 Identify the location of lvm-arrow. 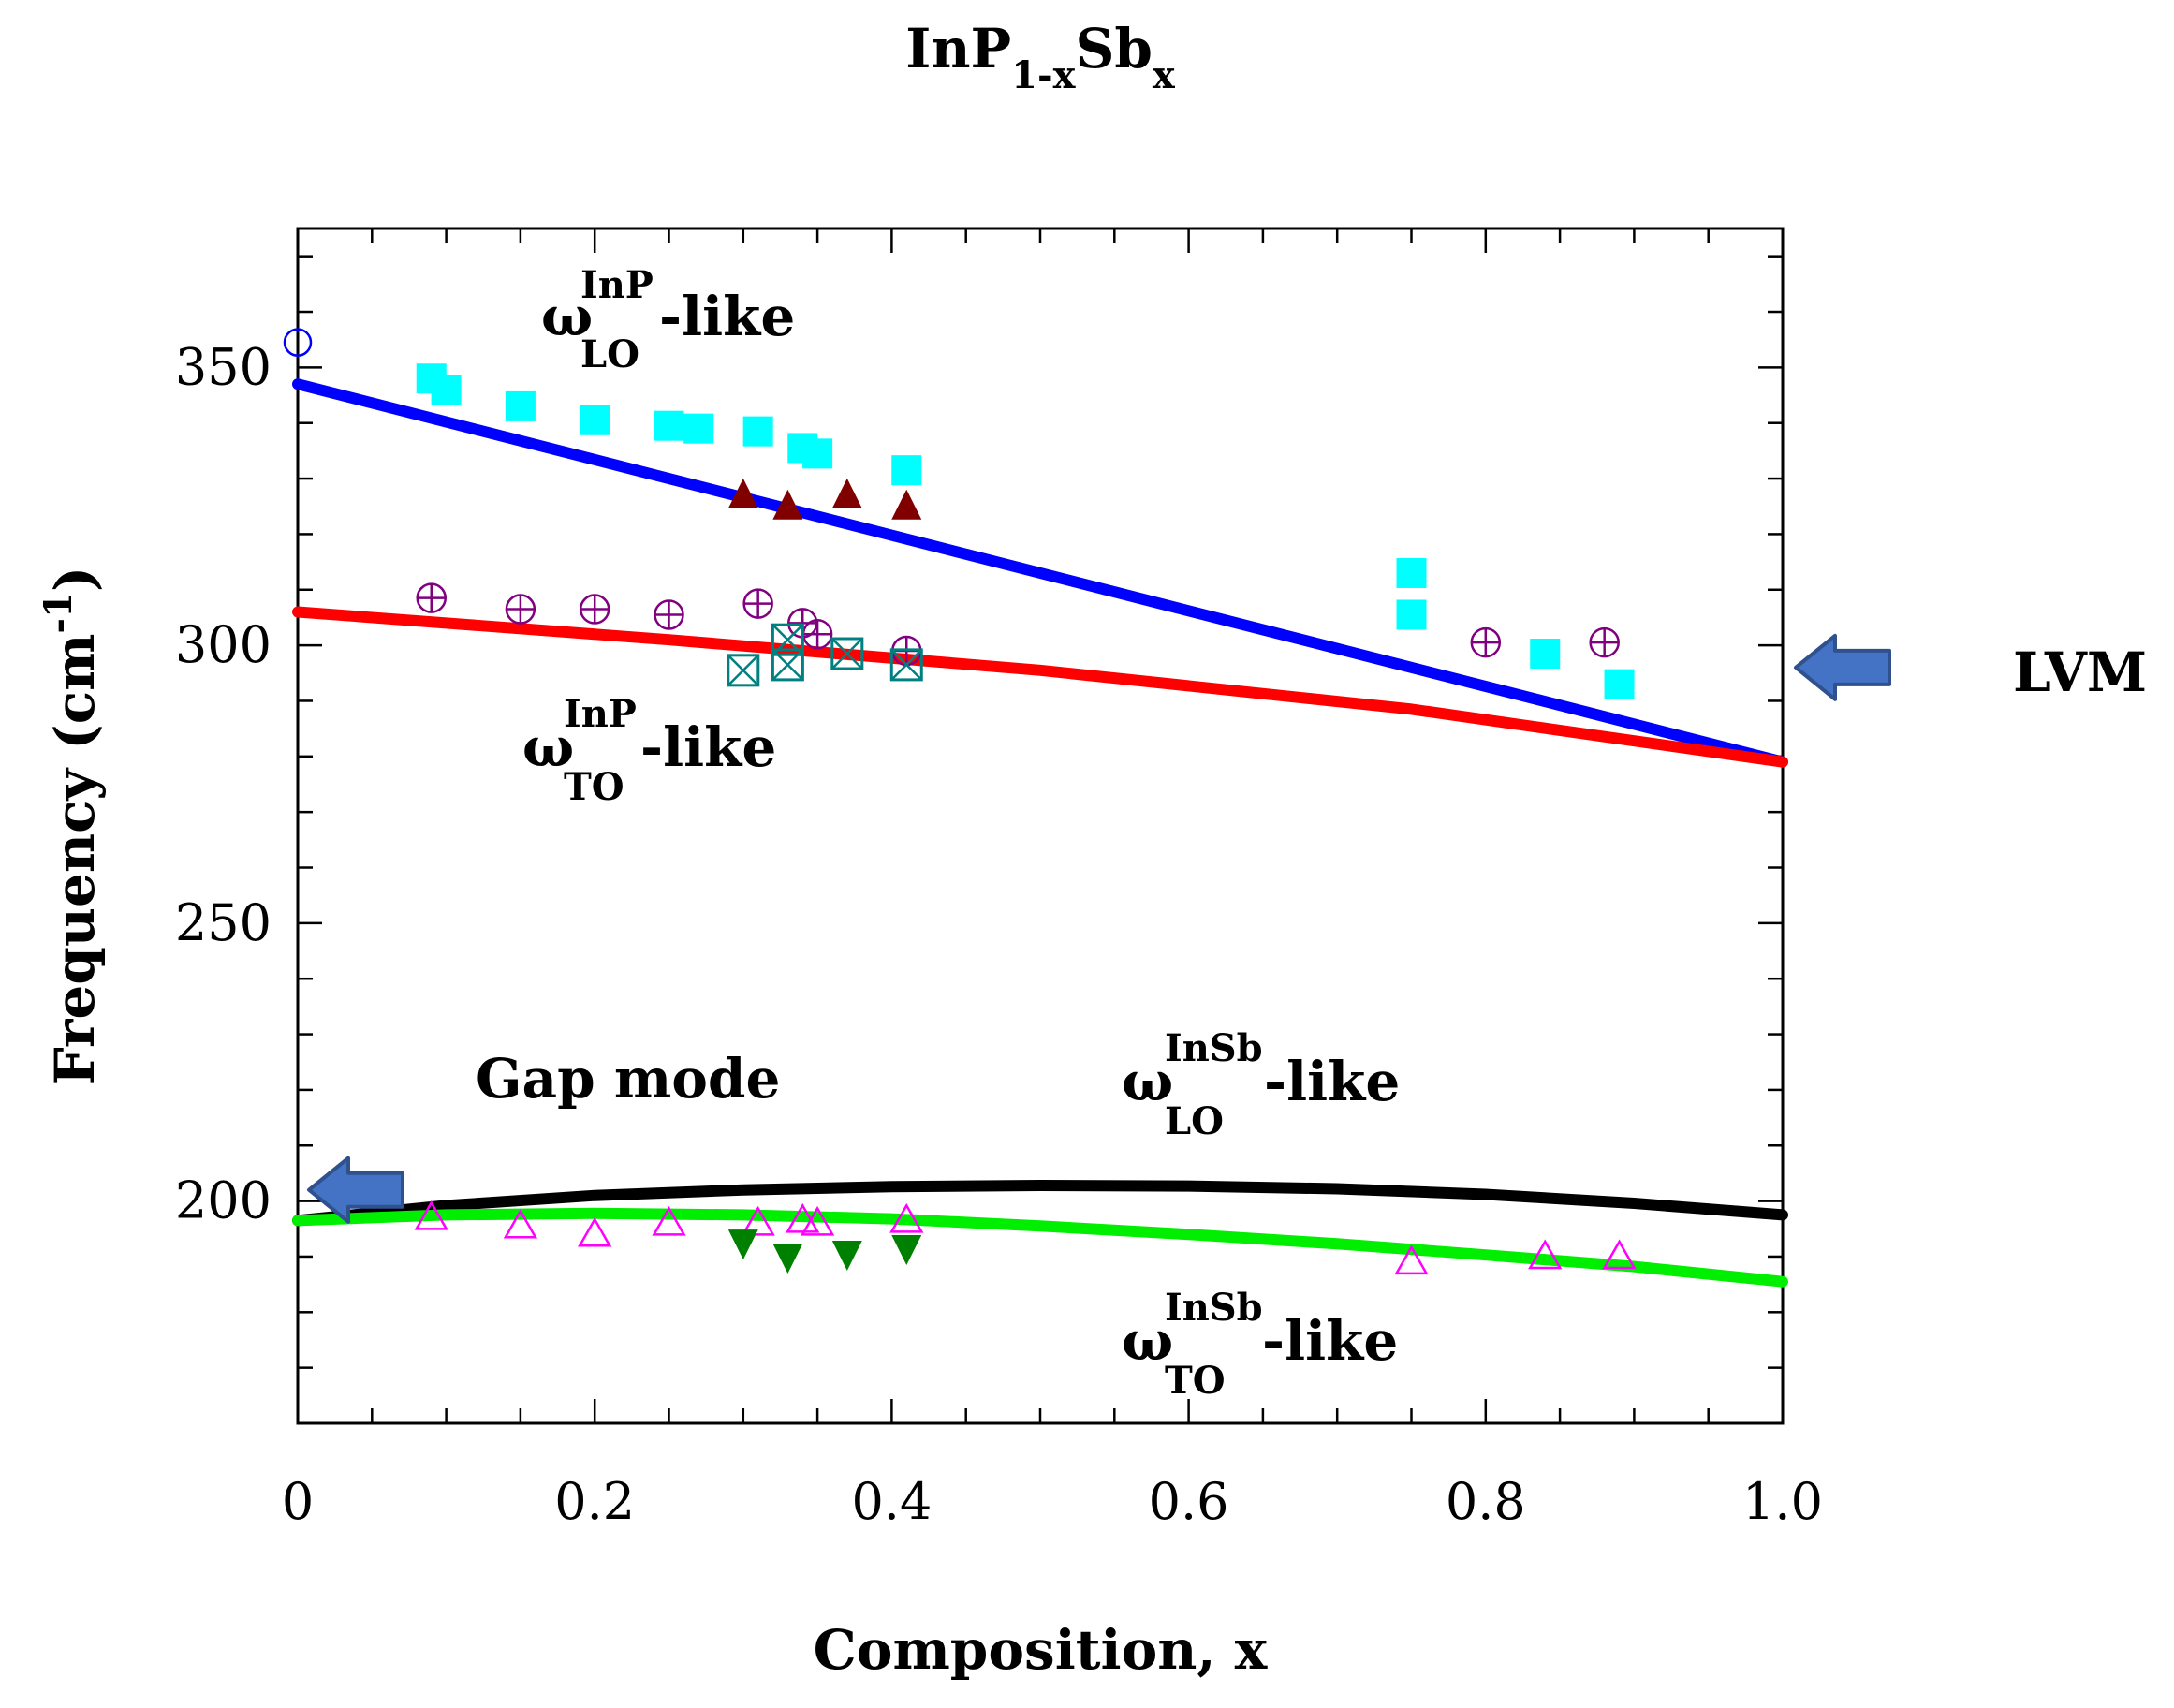
(1842, 667).